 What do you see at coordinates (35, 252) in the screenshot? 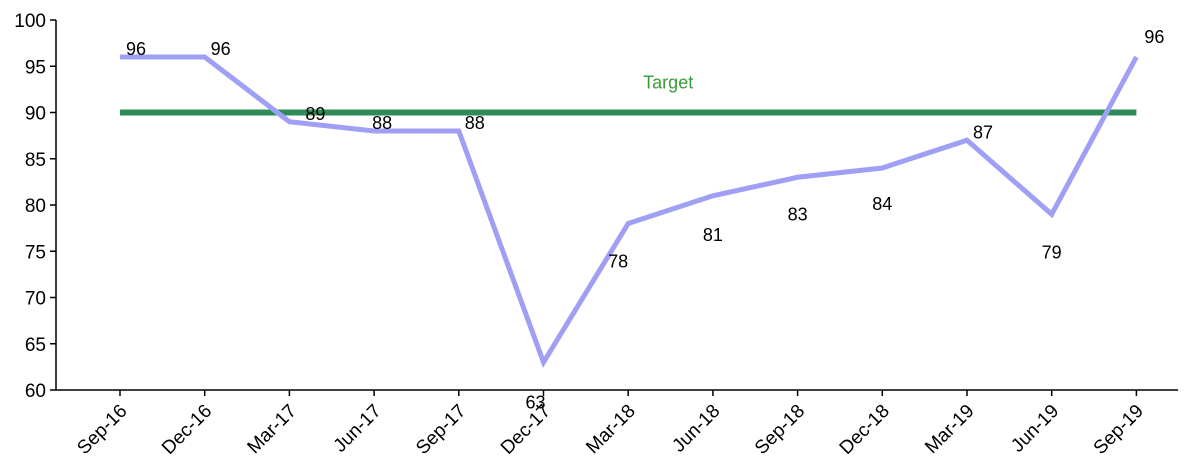
I see `y-tick-label: 75` at bounding box center [35, 252].